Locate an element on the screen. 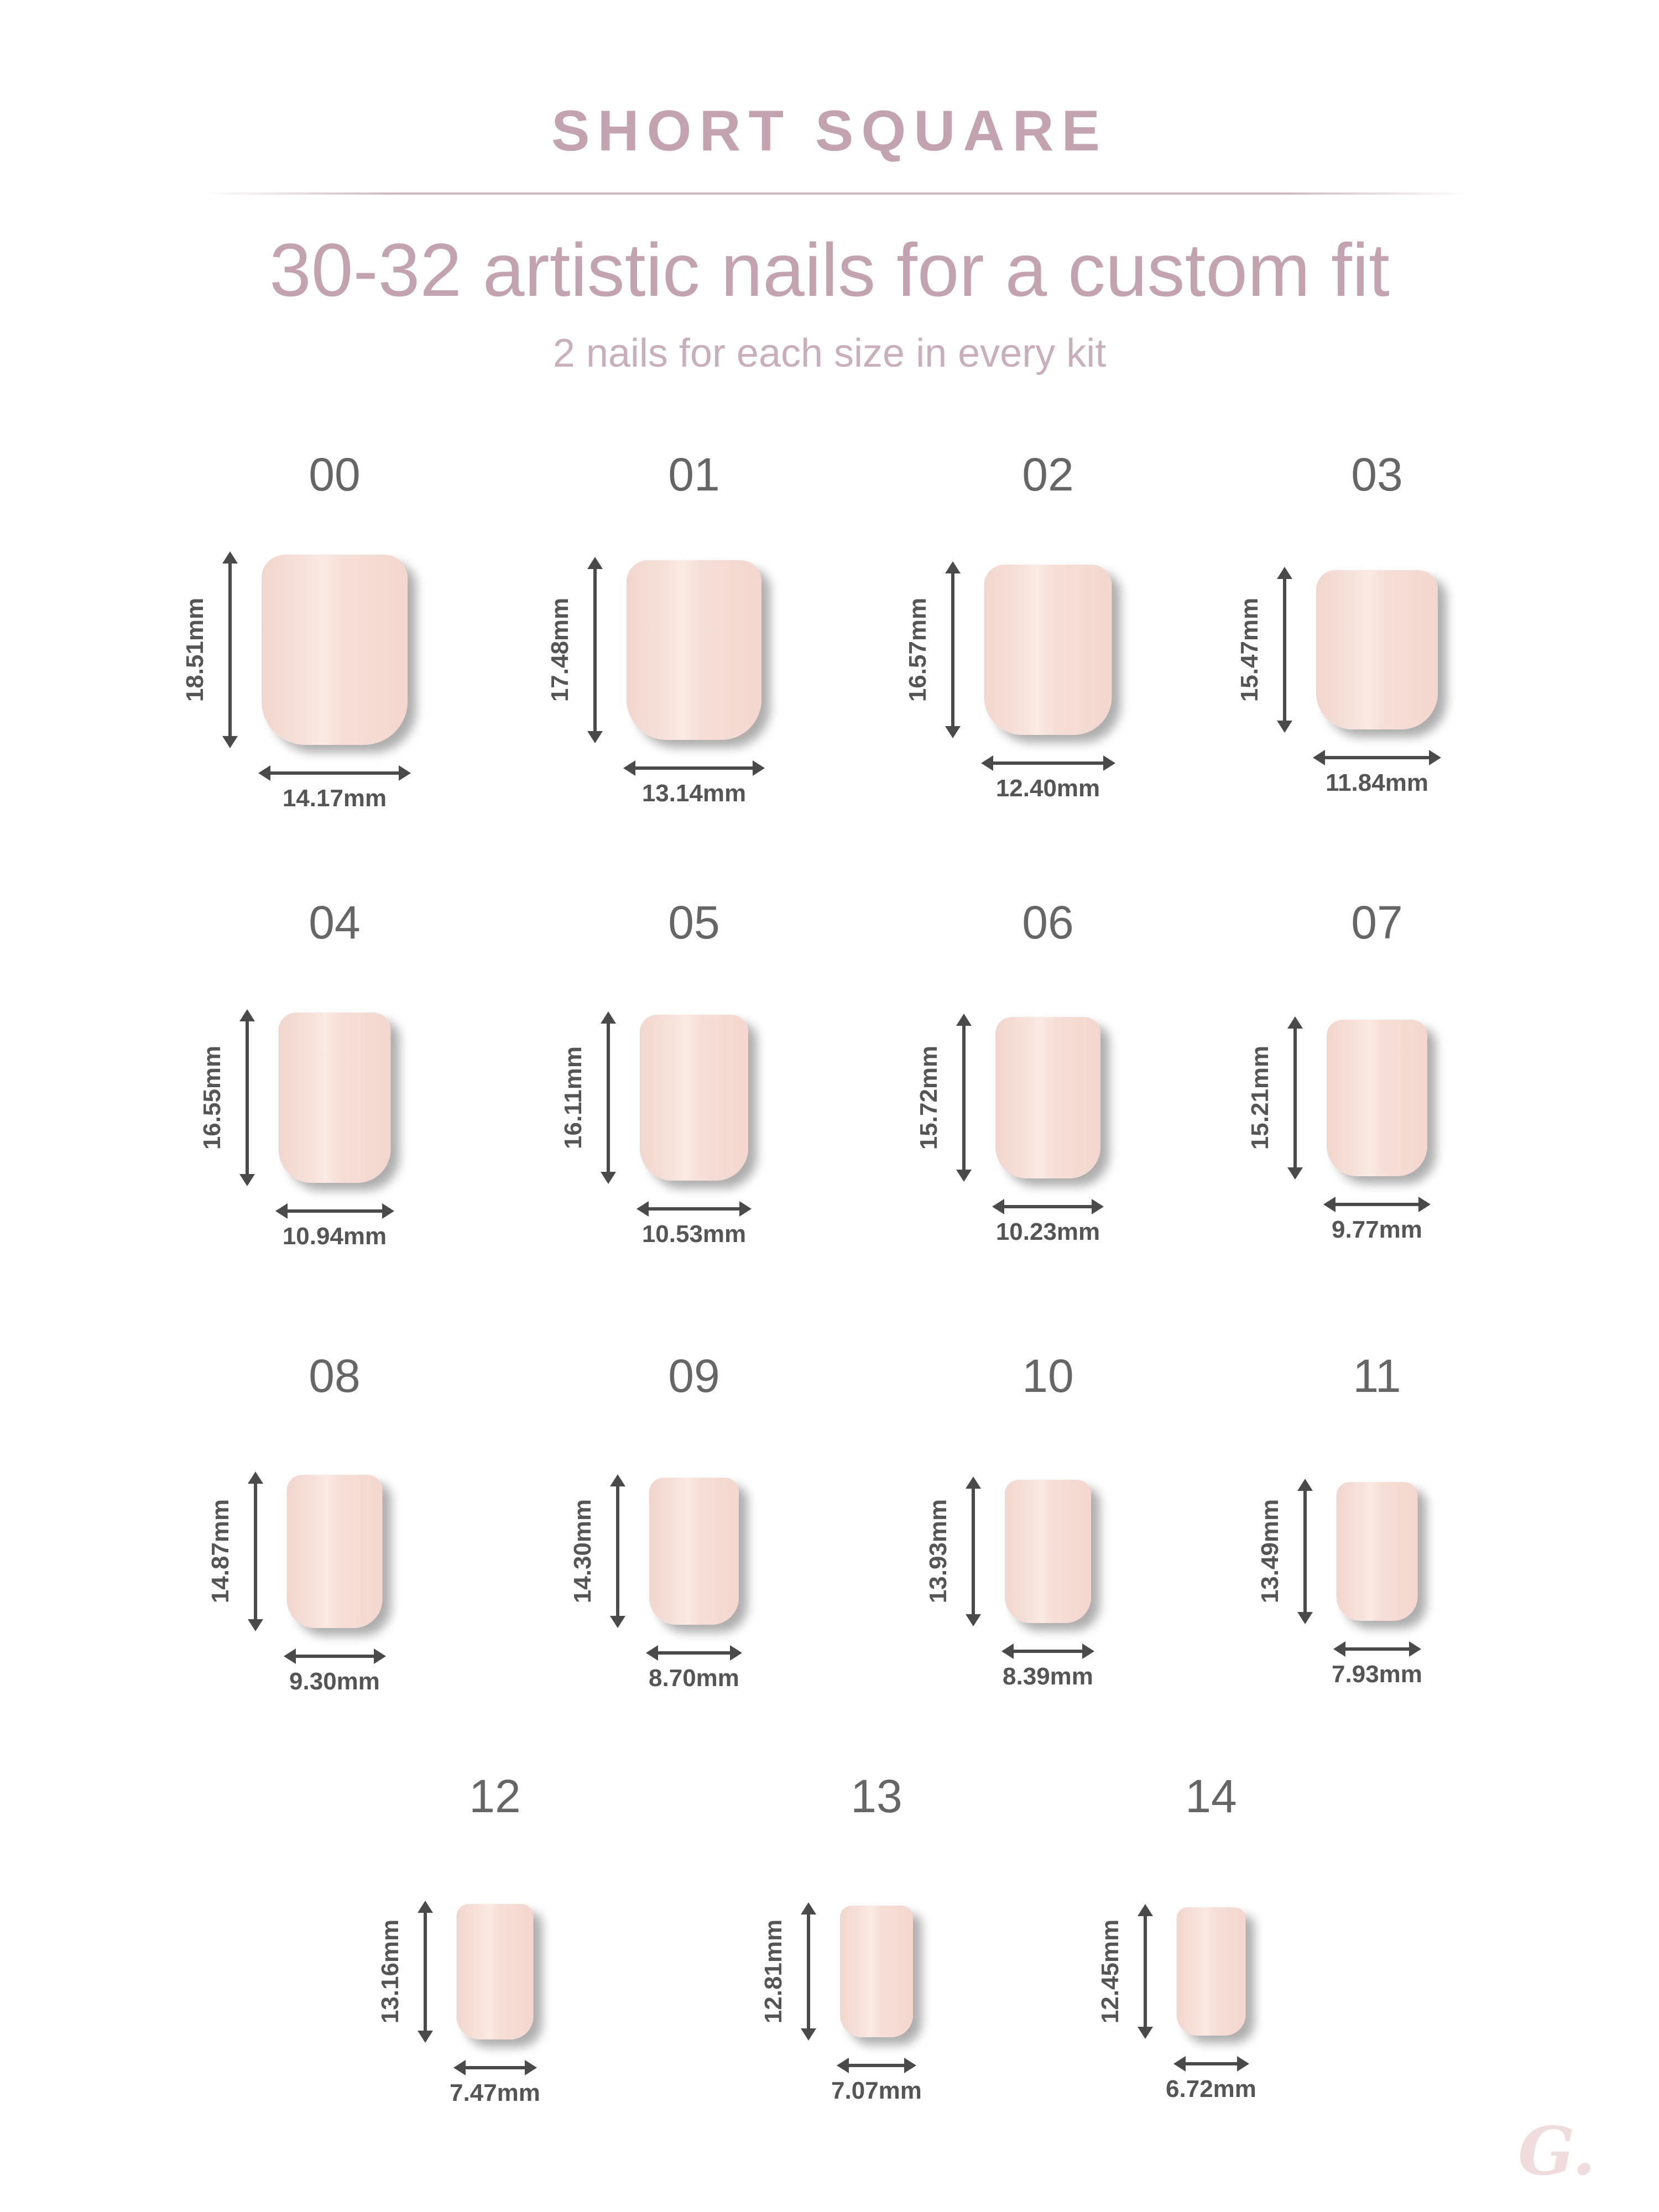 Image resolution: width=1659 pixels, height=2212 pixels. size-number: 10 is located at coordinates (1048, 1376).